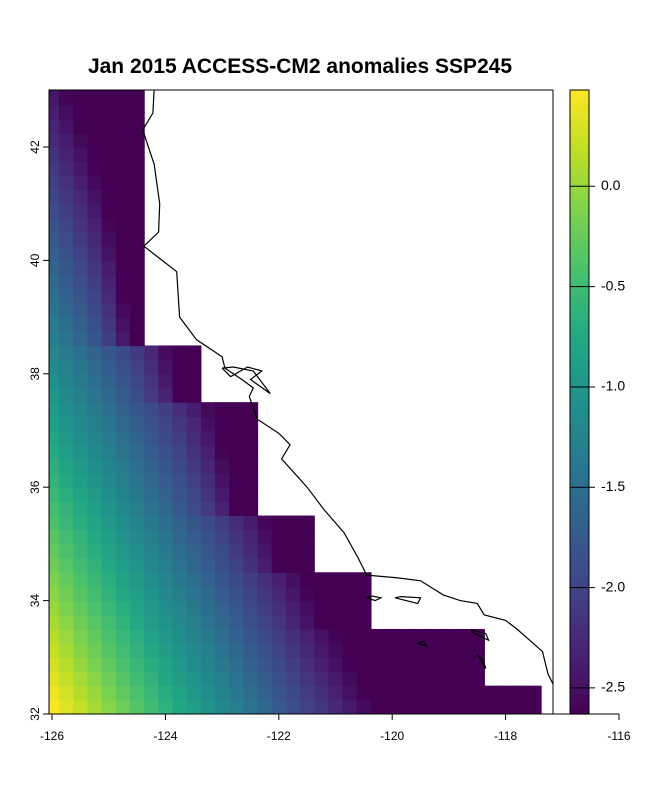  Describe the element at coordinates (505, 736) in the screenshot. I see `x-tick-label: -118` at that location.